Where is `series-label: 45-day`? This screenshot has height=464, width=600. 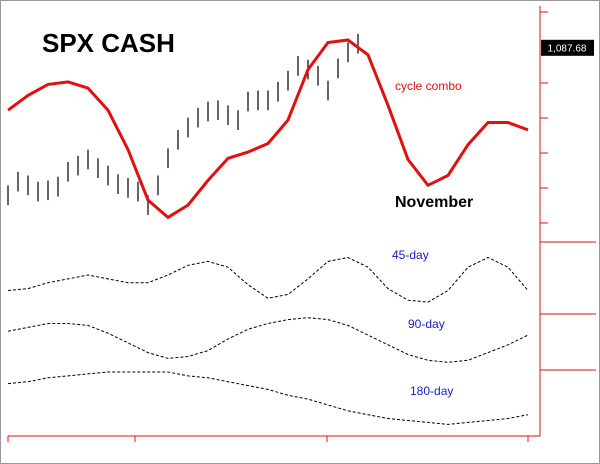
series-label: 45-day is located at coordinates (410, 255).